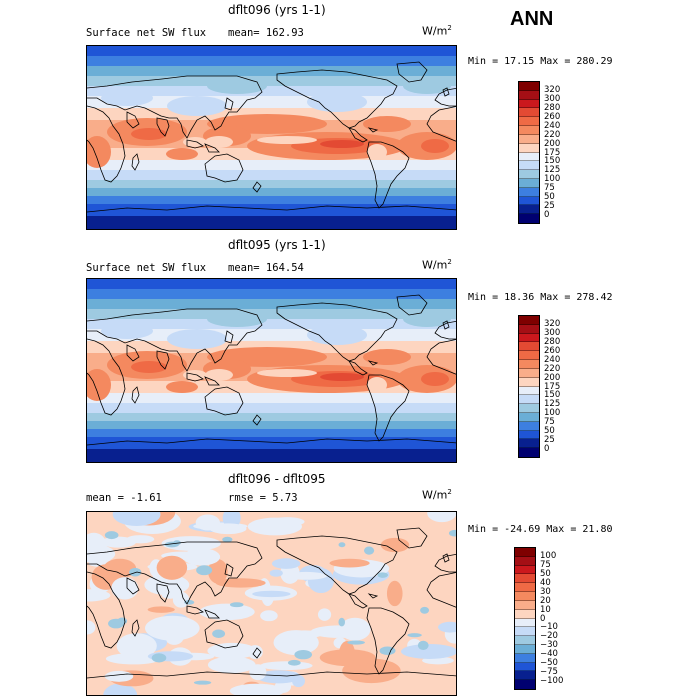 Image resolution: width=700 pixels, height=700 pixels. I want to click on mean-label: mean = -1.61, so click(124, 498).